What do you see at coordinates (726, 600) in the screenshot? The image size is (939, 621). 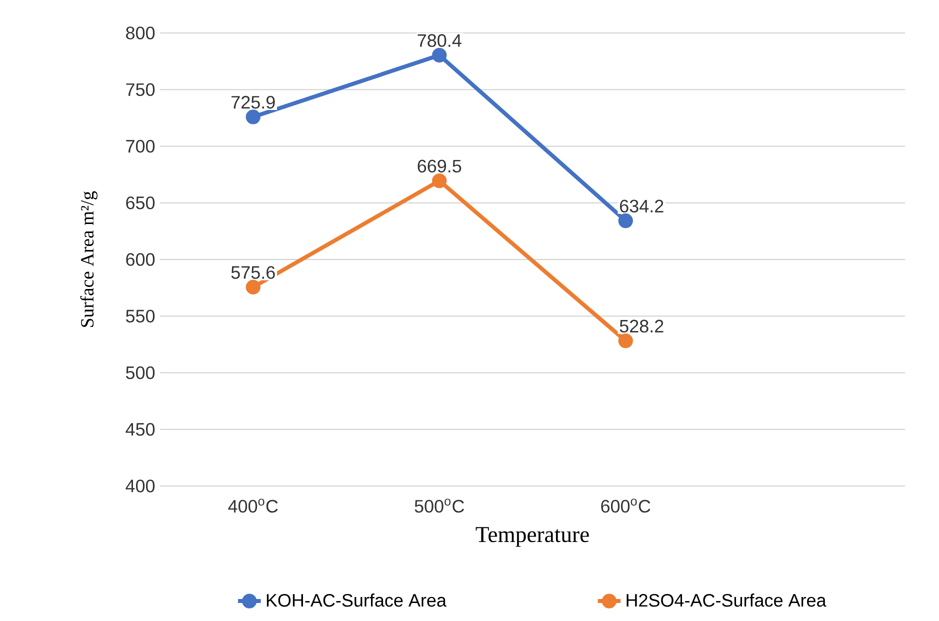 I see `legend-label: H2SO4-AC-Surface Area` at bounding box center [726, 600].